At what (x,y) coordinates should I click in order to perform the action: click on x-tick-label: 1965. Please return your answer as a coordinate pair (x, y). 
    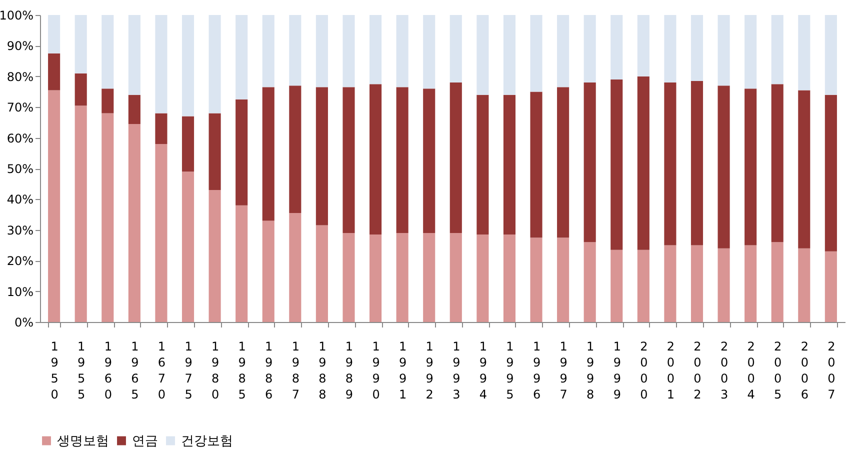
    Looking at the image, I should click on (135, 371).